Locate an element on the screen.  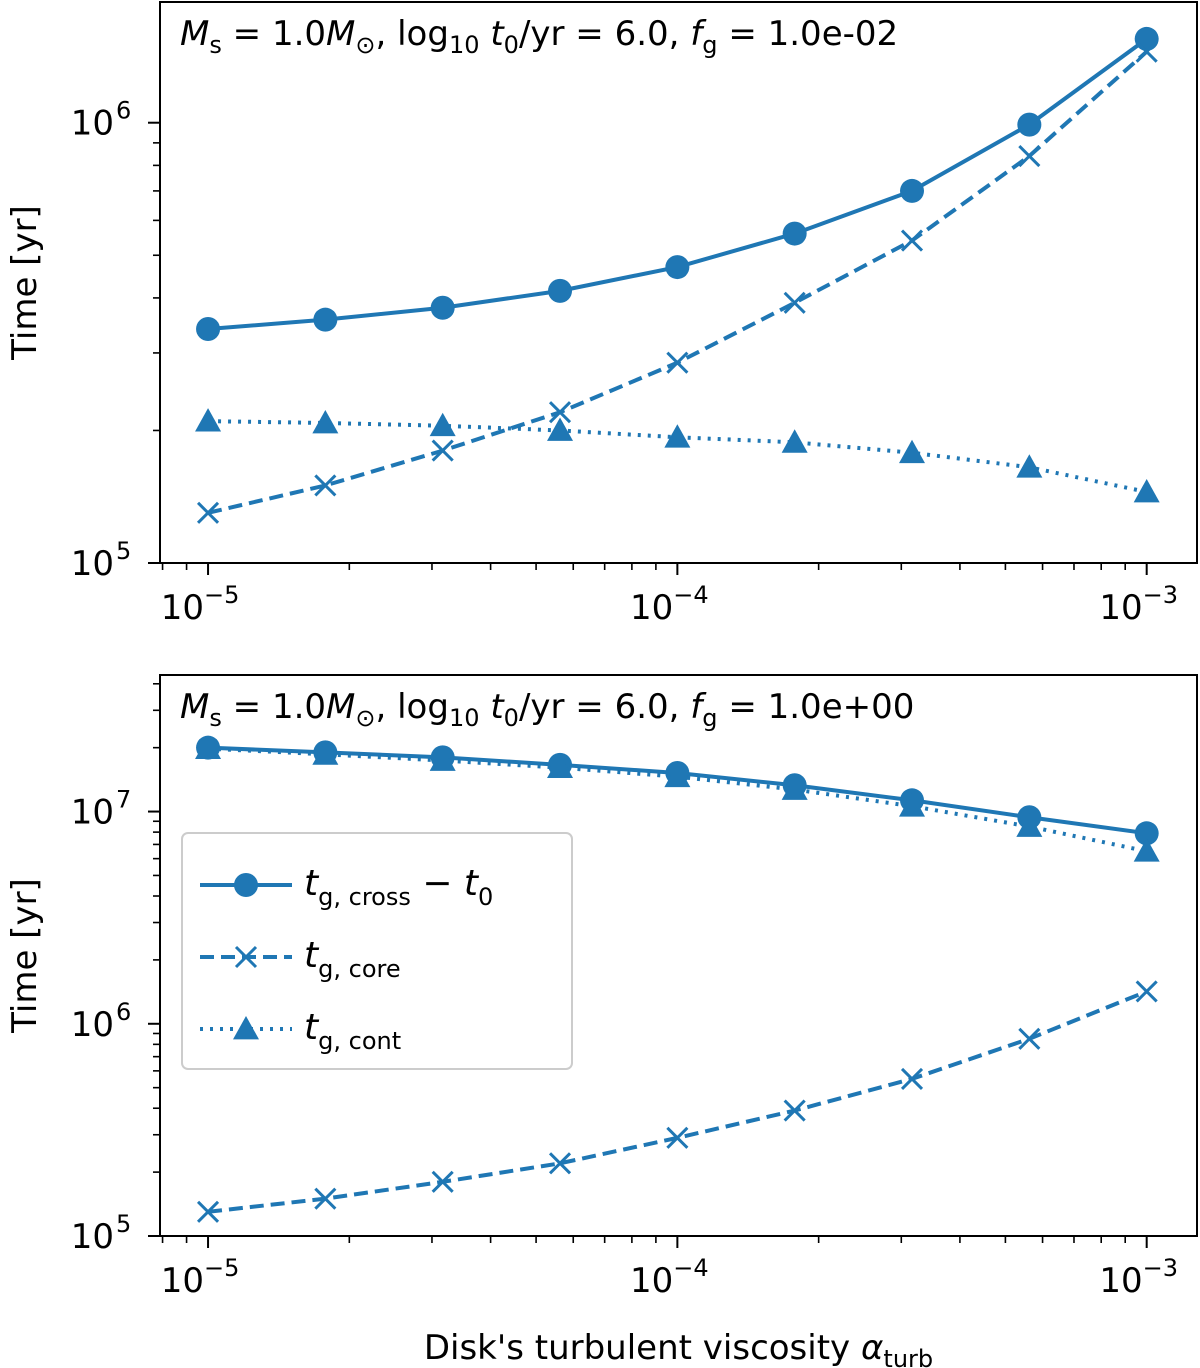
legend-marker-x is located at coordinates (246, 957).